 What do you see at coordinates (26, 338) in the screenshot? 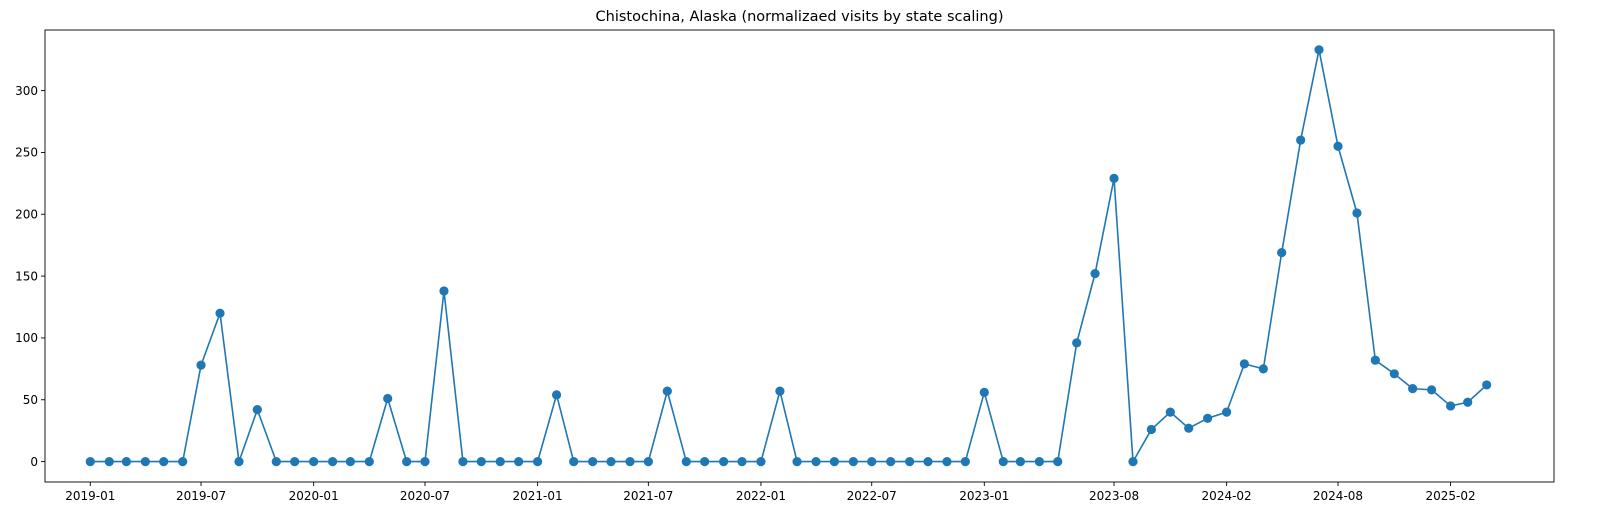
I see `y-tick-label: 100` at bounding box center [26, 338].